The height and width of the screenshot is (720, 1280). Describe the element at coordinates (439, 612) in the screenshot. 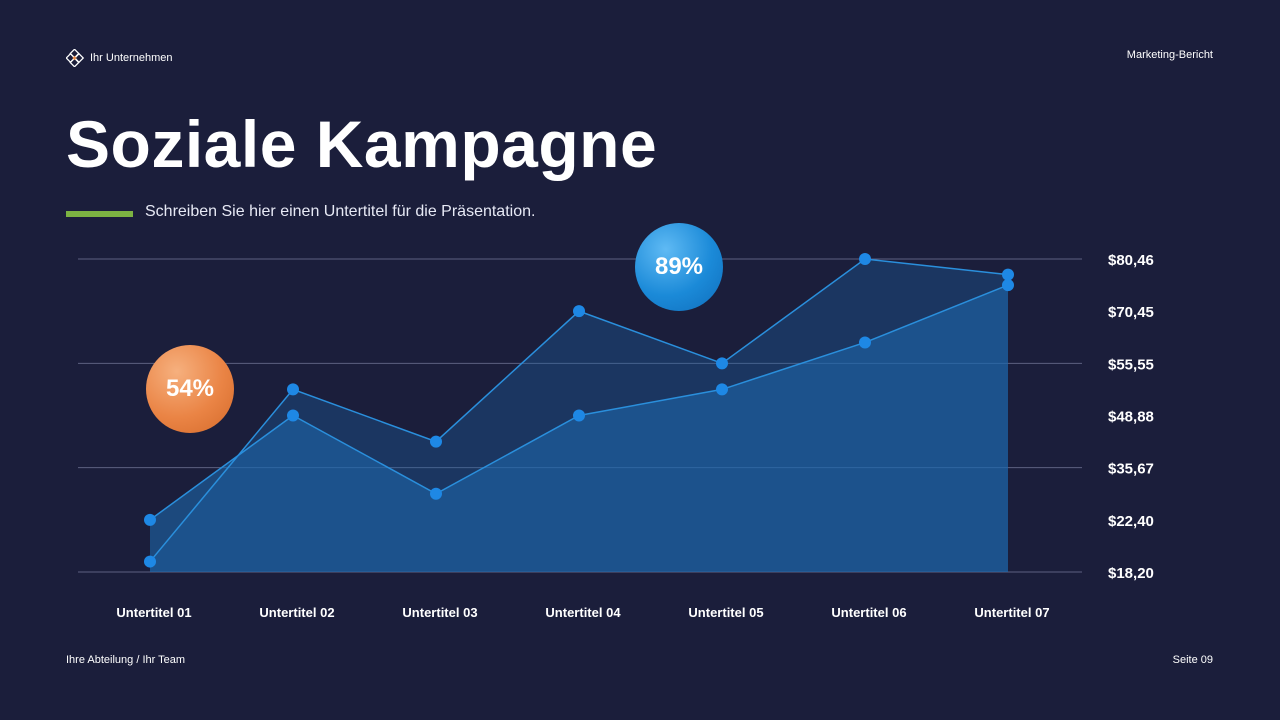

I see `x-tick-label: Untertitel 03` at that location.